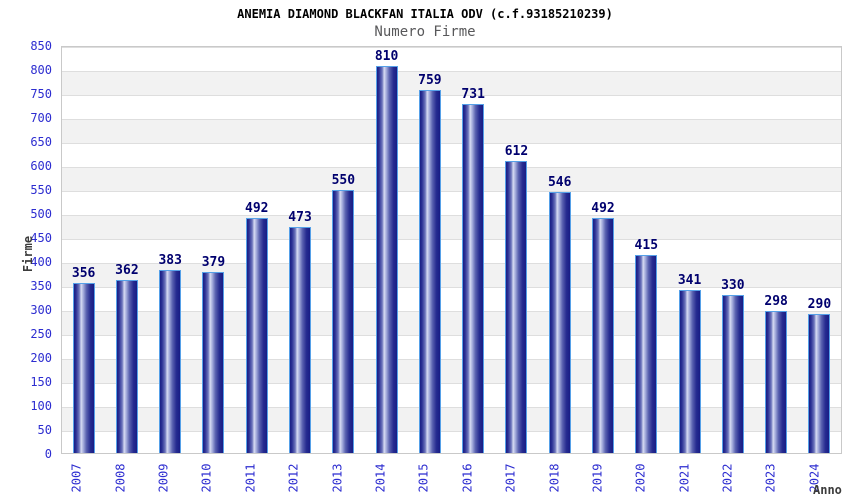 The image size is (850, 500). I want to click on y-tick-label: 200, so click(41, 358).